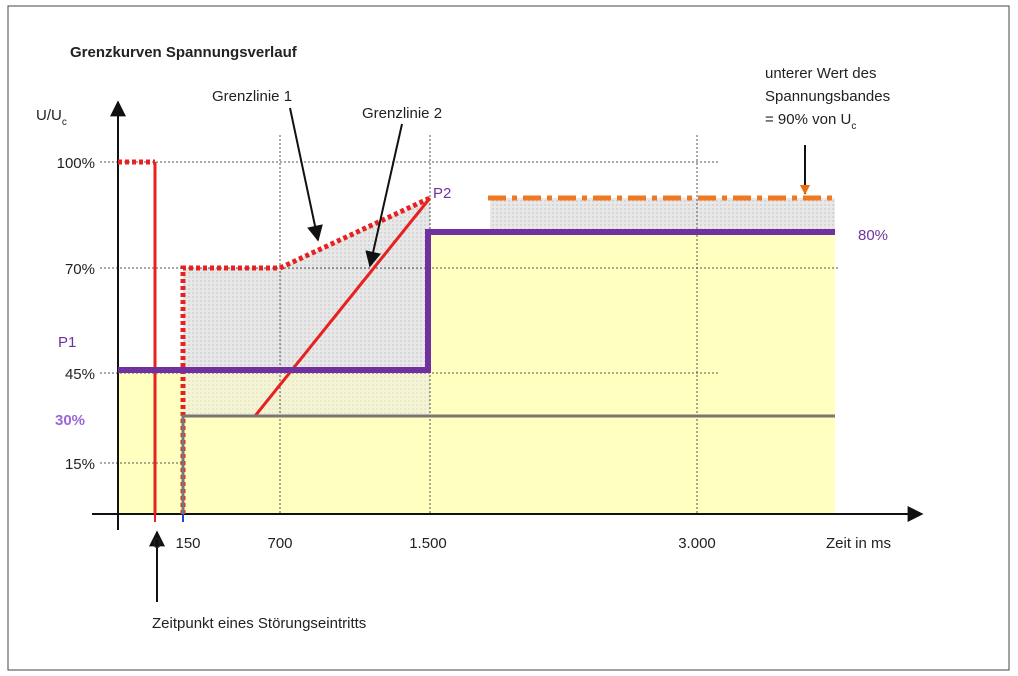 The width and height of the screenshot is (1018, 676). I want to click on label: Grenzlinie 1, so click(252, 96).